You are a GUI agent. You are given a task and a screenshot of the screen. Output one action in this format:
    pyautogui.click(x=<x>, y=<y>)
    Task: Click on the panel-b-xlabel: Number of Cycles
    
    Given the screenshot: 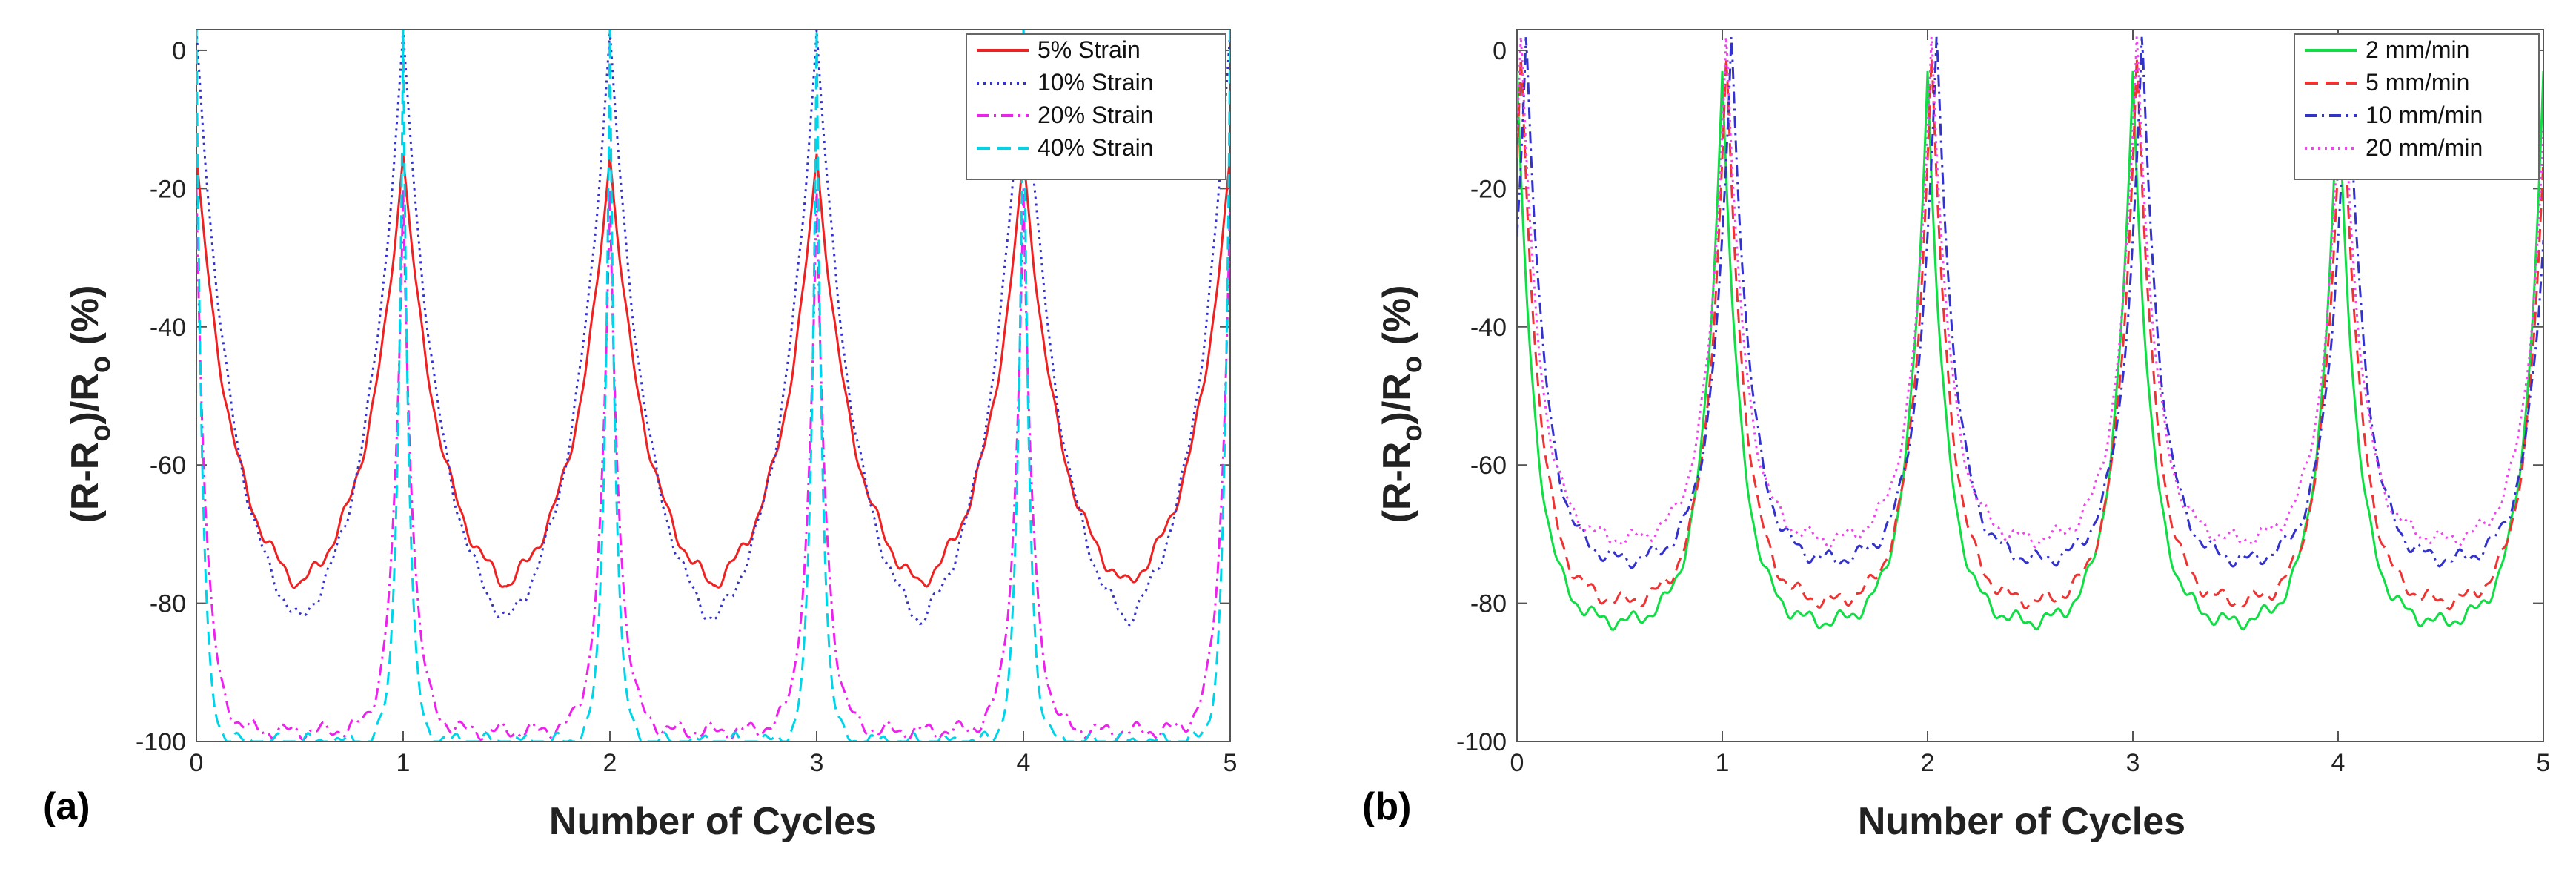 What is the action you would take?
    pyautogui.click(x=2021, y=821)
    